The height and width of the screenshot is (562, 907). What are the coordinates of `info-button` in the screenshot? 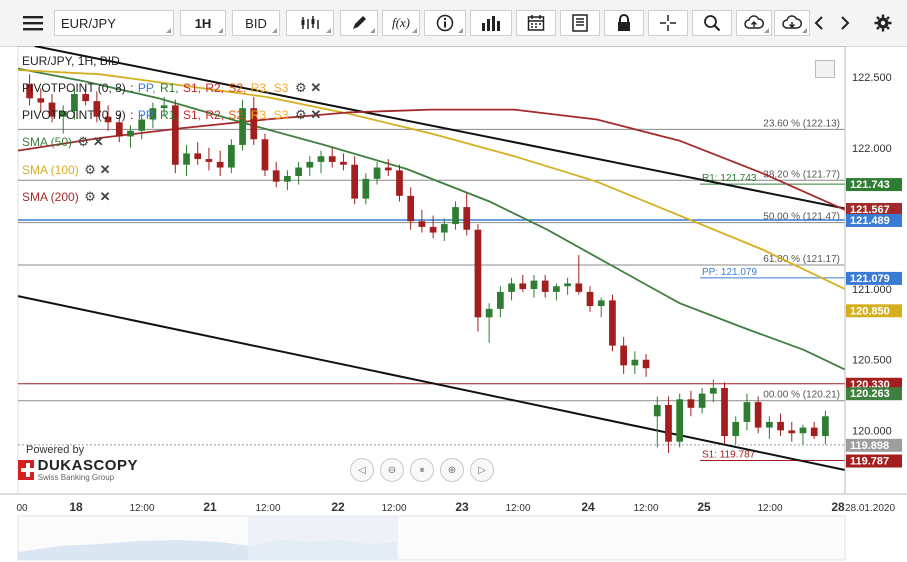 It's located at (445, 23).